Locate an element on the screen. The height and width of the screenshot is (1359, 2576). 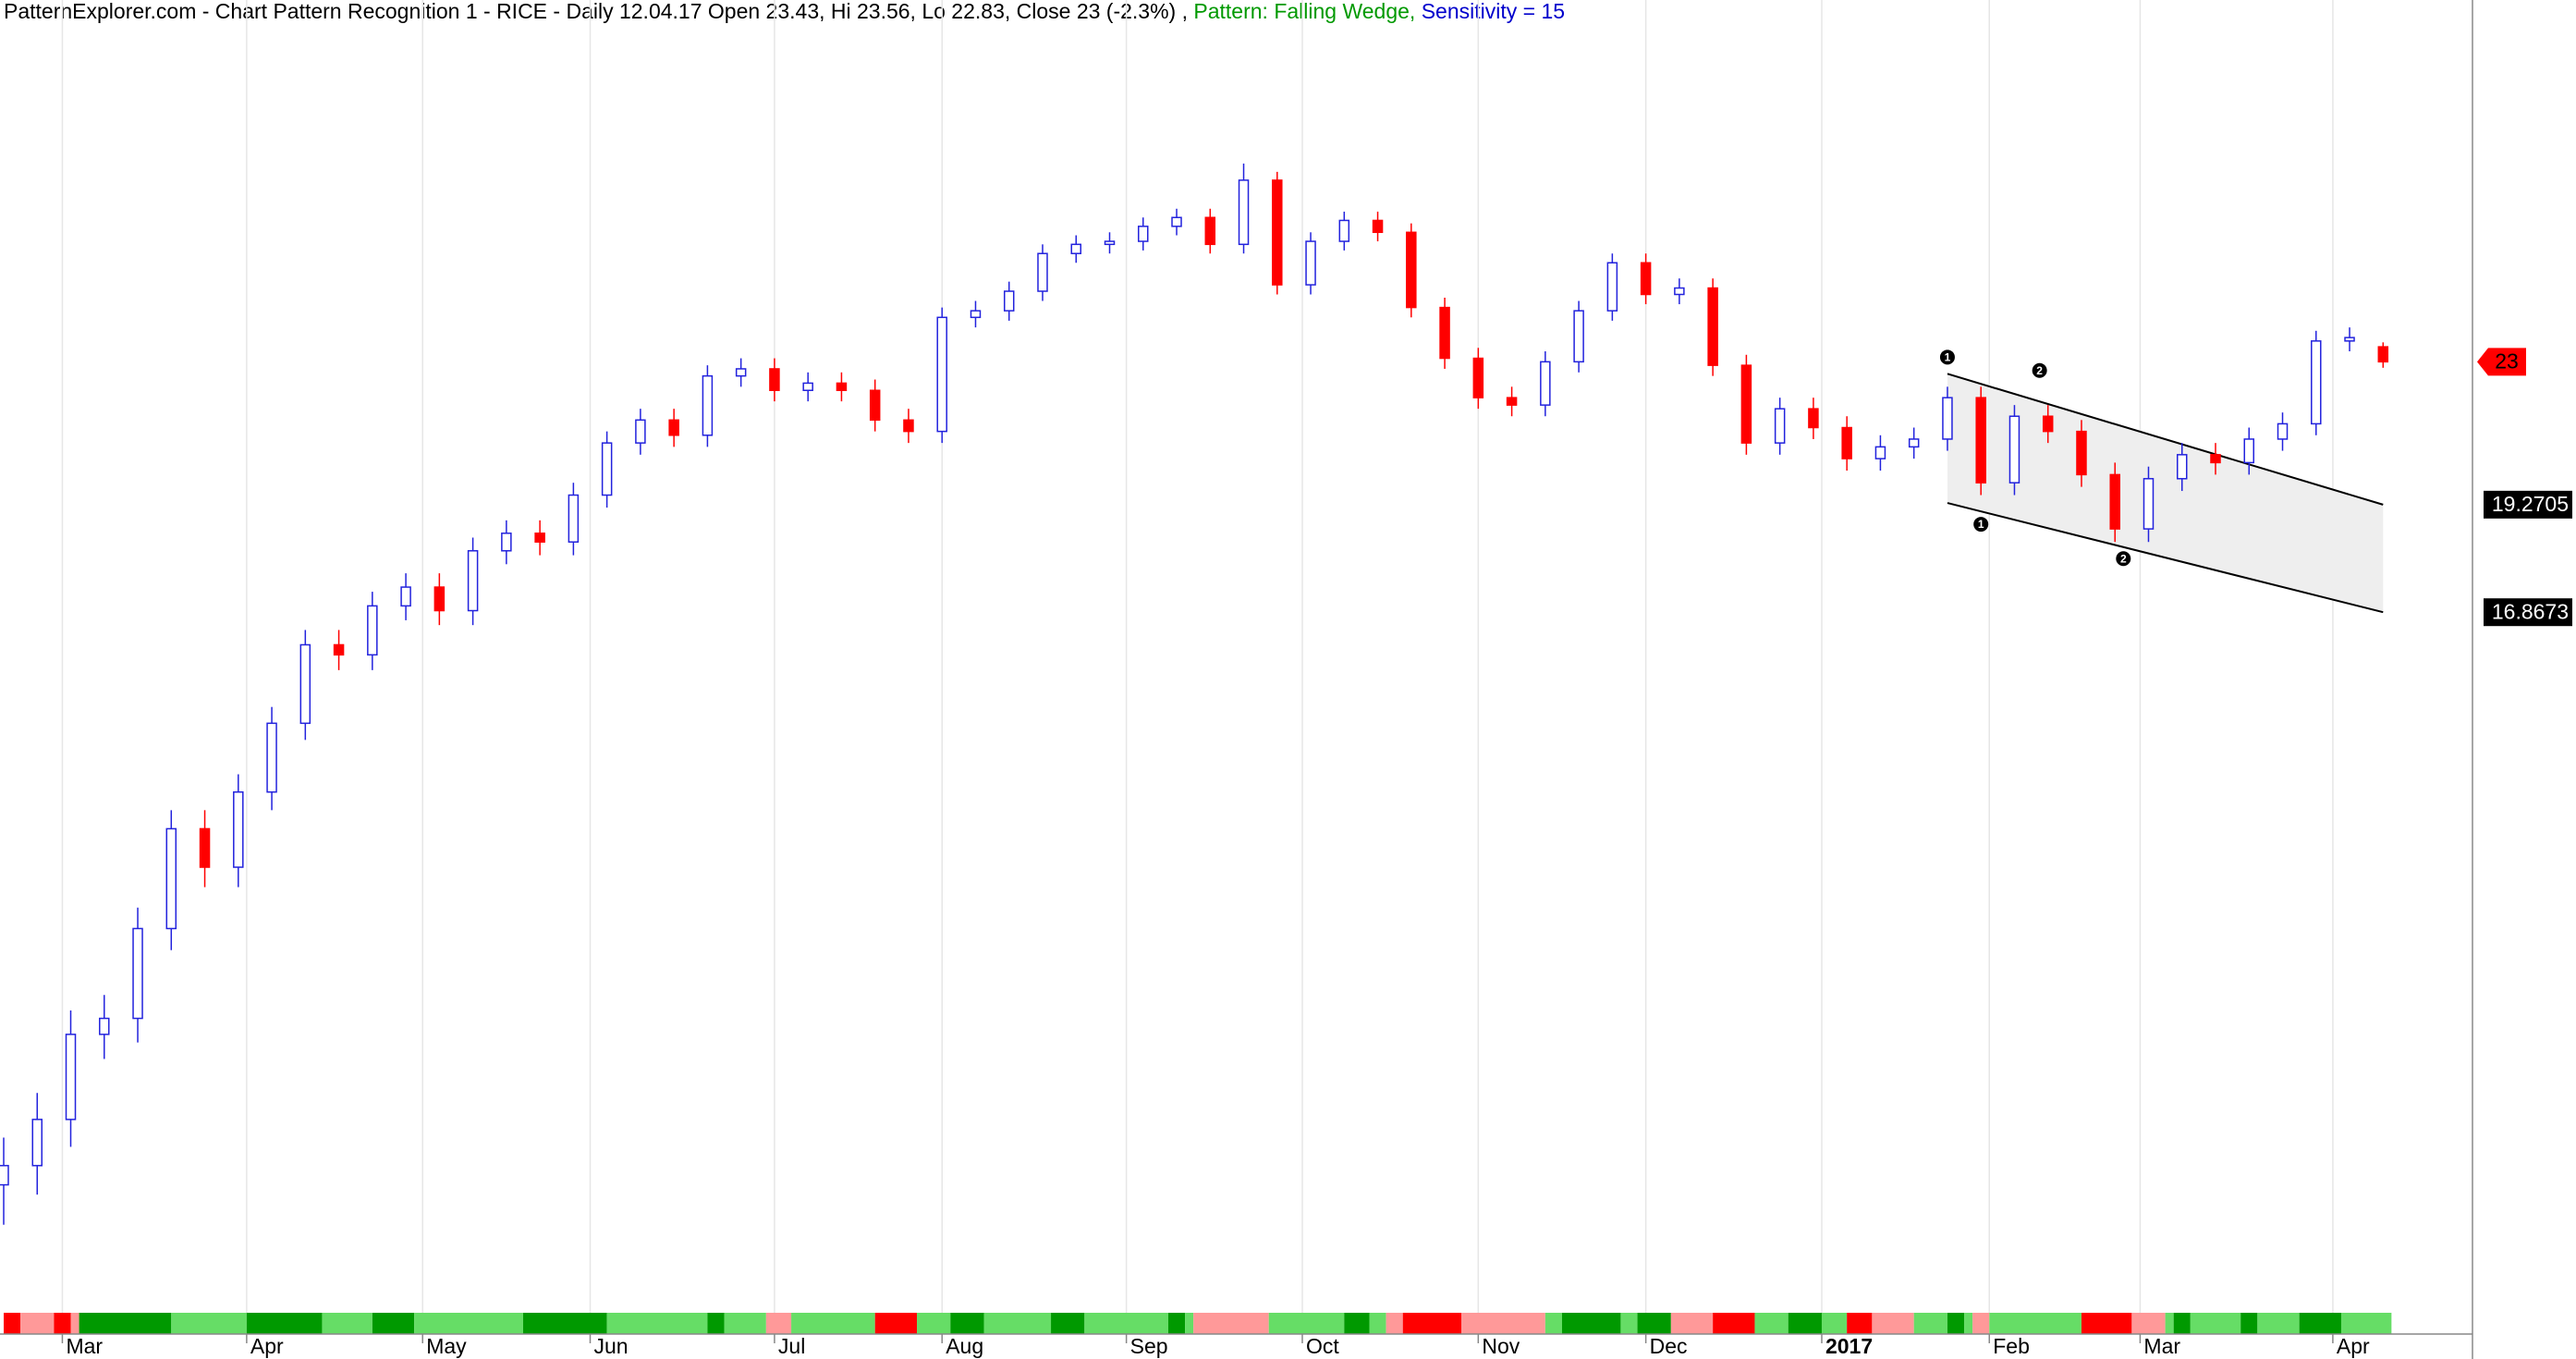
x-tick-label: Nov is located at coordinates (1501, 1346).